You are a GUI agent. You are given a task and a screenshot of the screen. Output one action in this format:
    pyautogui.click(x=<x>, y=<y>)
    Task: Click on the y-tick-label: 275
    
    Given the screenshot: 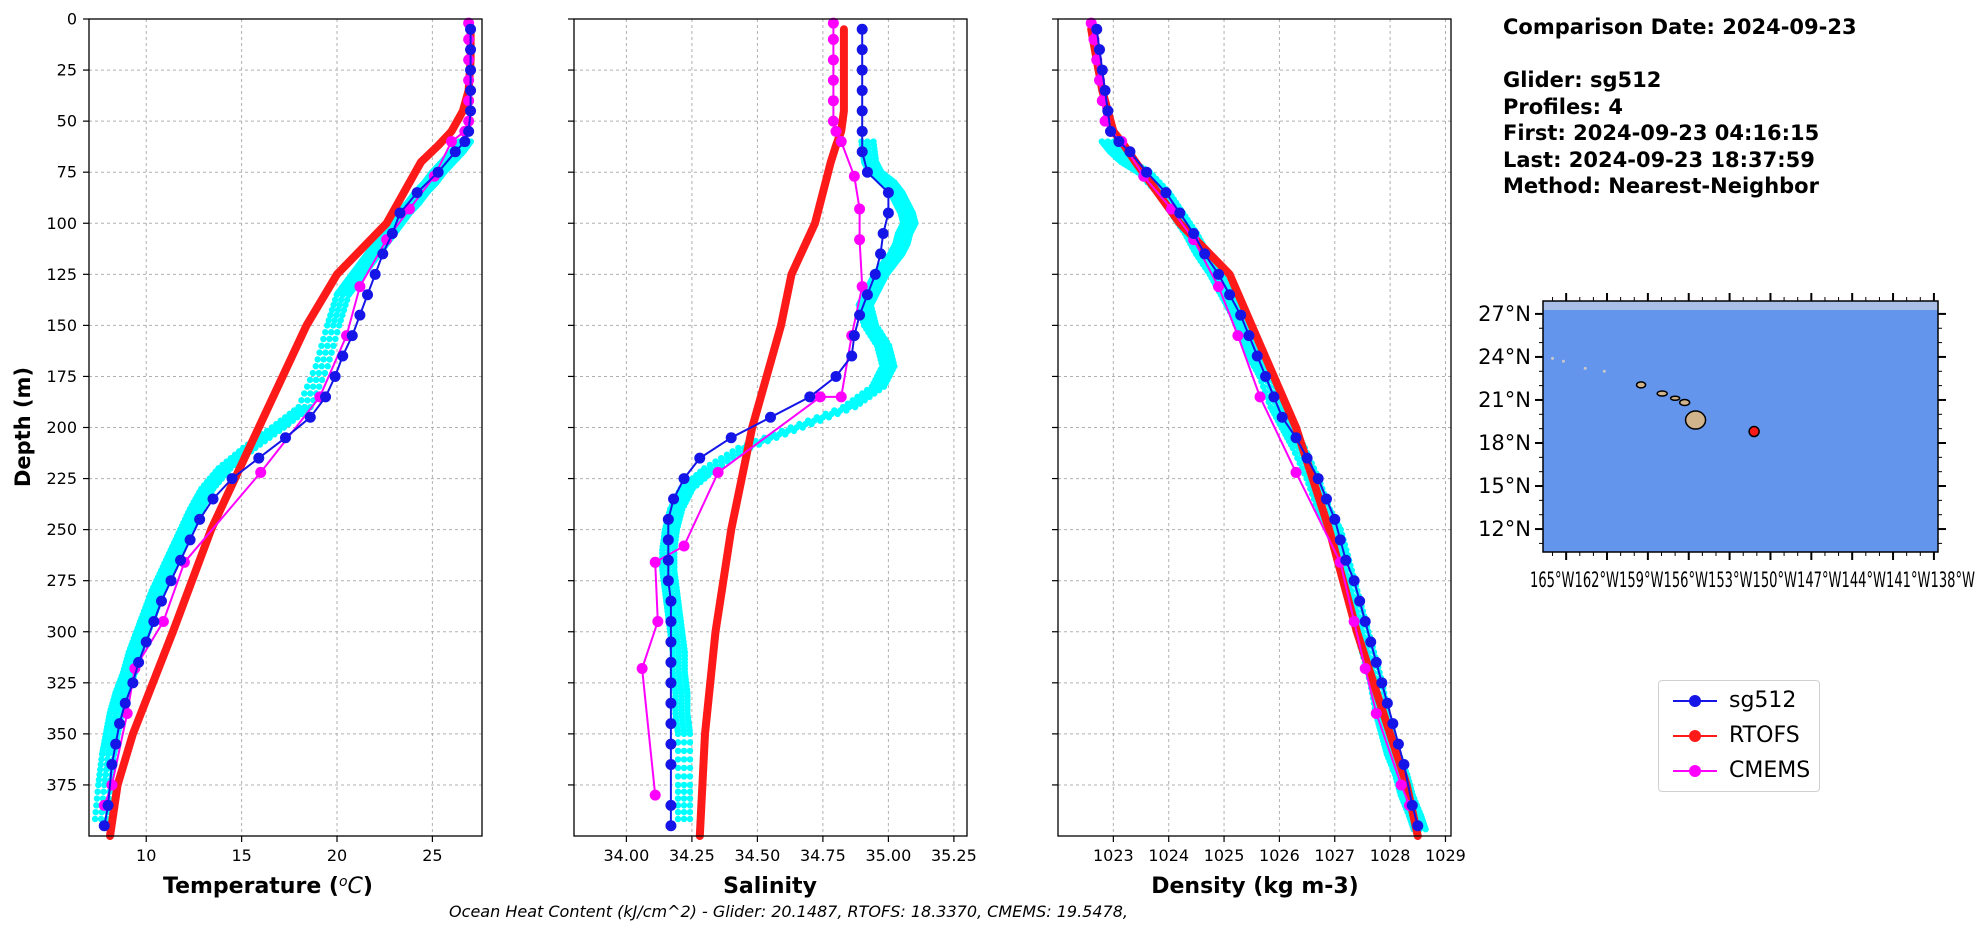 What is the action you would take?
    pyautogui.click(x=61, y=580)
    